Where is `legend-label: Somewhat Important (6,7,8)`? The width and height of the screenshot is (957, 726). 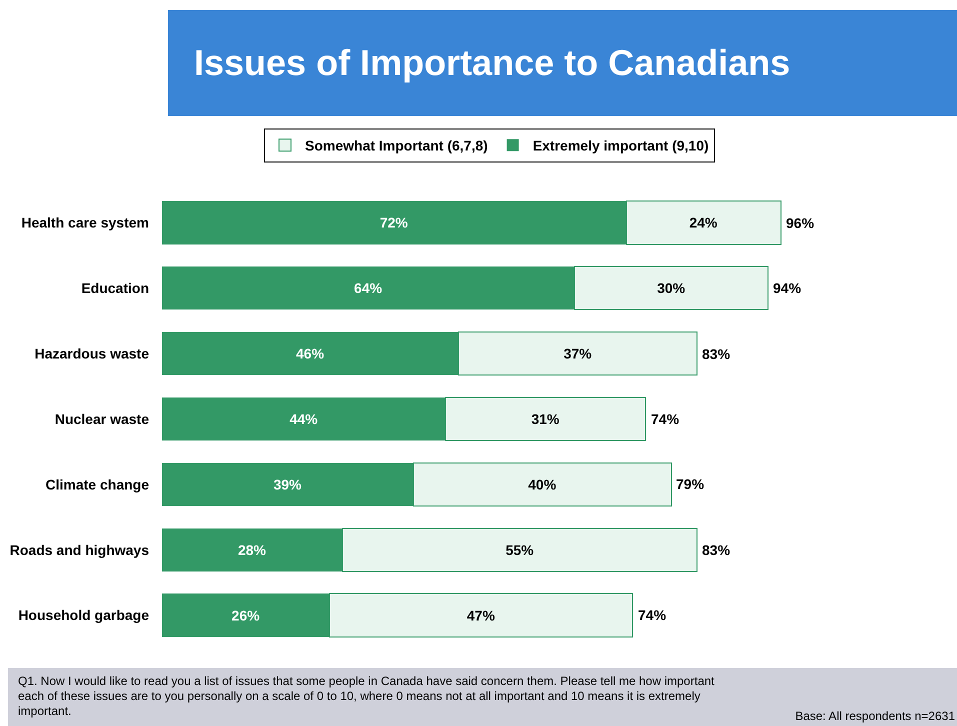 legend-label: Somewhat Important (6,7,8) is located at coordinates (396, 146).